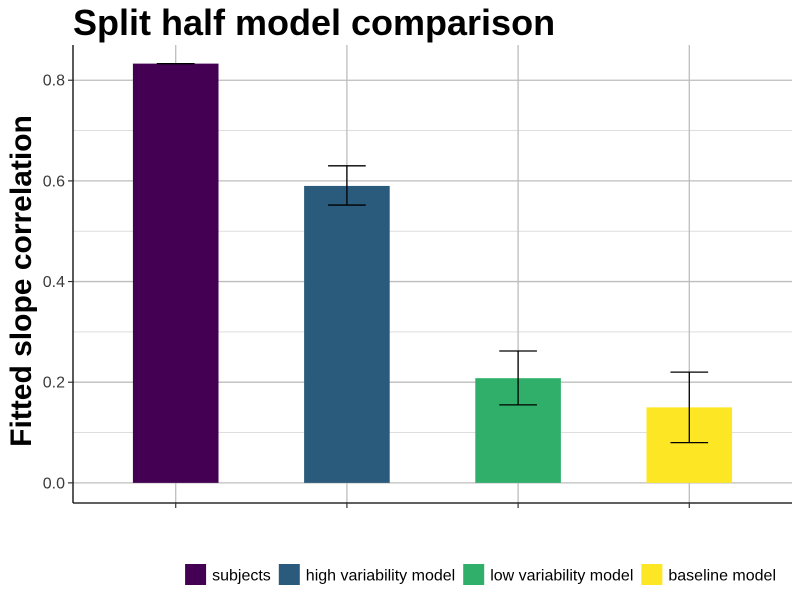 The image size is (800, 600). Describe the element at coordinates (241, 576) in the screenshot. I see `legend-label: subjects` at that location.